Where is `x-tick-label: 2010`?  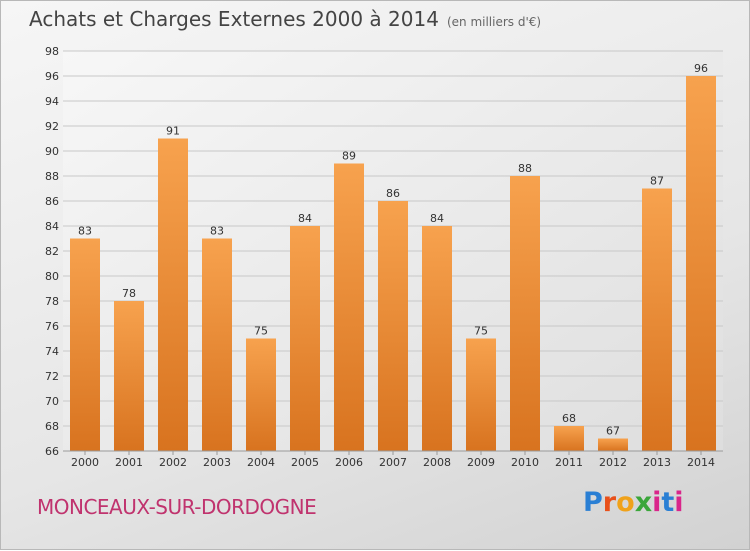
x-tick-label: 2010 is located at coordinates (525, 462).